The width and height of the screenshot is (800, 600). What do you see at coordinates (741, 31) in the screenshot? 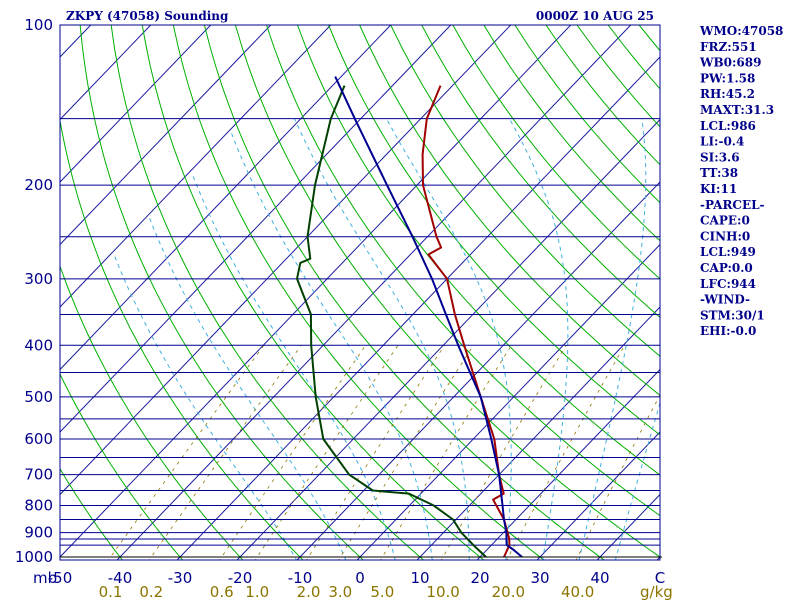
I see `sounding-index-line: WMO:47058` at bounding box center [741, 31].